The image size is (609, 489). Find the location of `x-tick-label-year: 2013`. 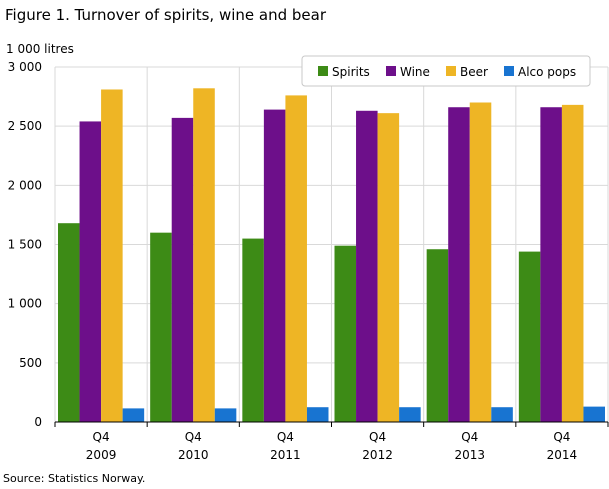

x-tick-label-year: 2013 is located at coordinates (469, 455).